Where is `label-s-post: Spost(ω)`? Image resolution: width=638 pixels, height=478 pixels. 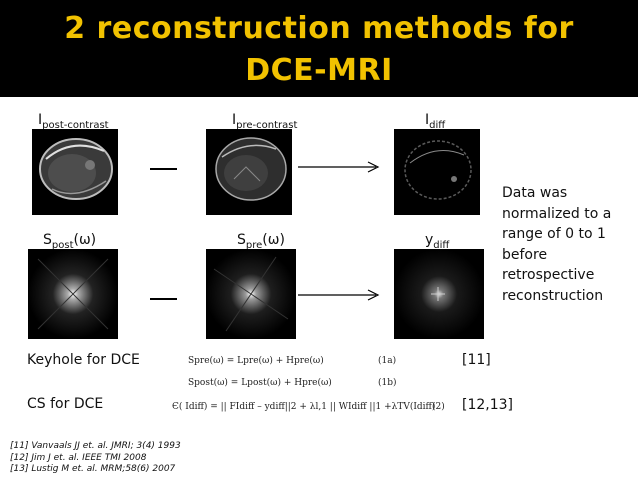 label-s-post: Spost(ω) is located at coordinates (70, 241).